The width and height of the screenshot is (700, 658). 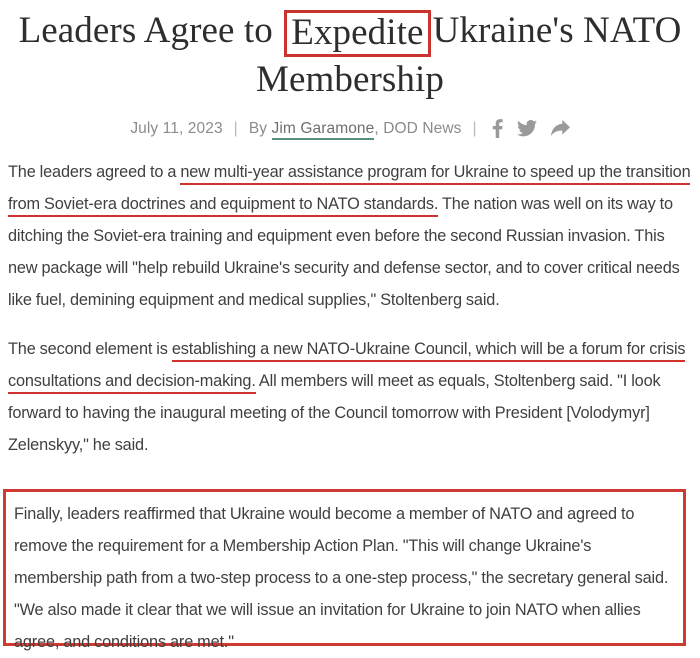 I want to click on headline-text-before: Leaders Agree to, so click(x=145, y=30).